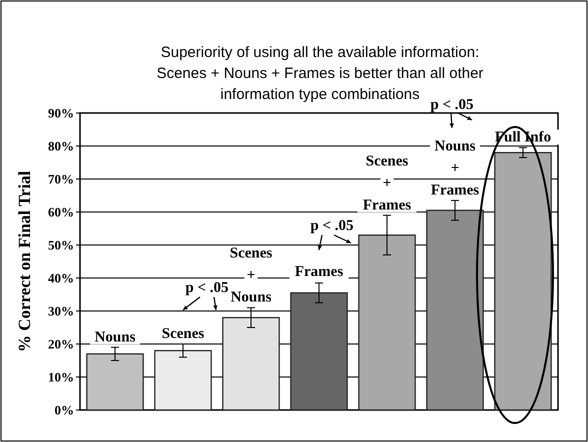 The image size is (588, 442). What do you see at coordinates (61, 179) in the screenshot?
I see `y-tick-label: 70%` at bounding box center [61, 179].